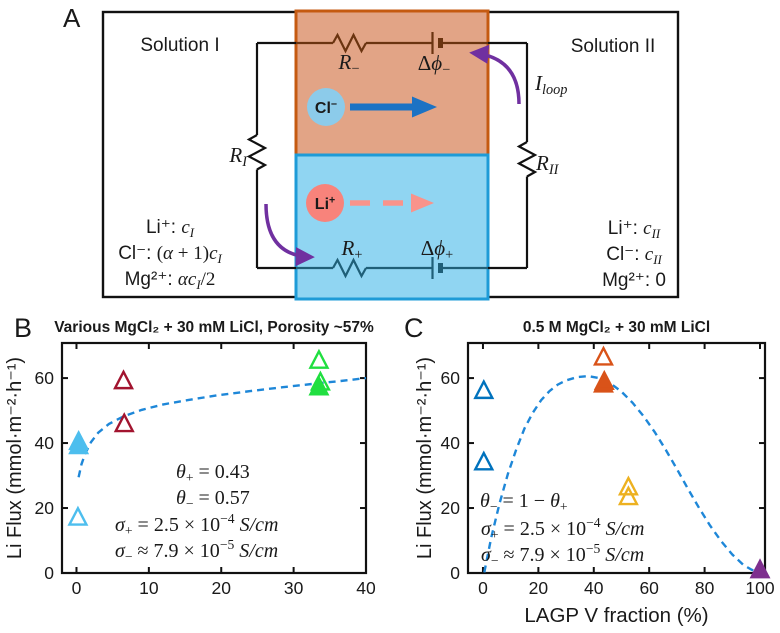 The height and width of the screenshot is (633, 780). What do you see at coordinates (23, 328) in the screenshot?
I see `panel-b-label: B` at bounding box center [23, 328].